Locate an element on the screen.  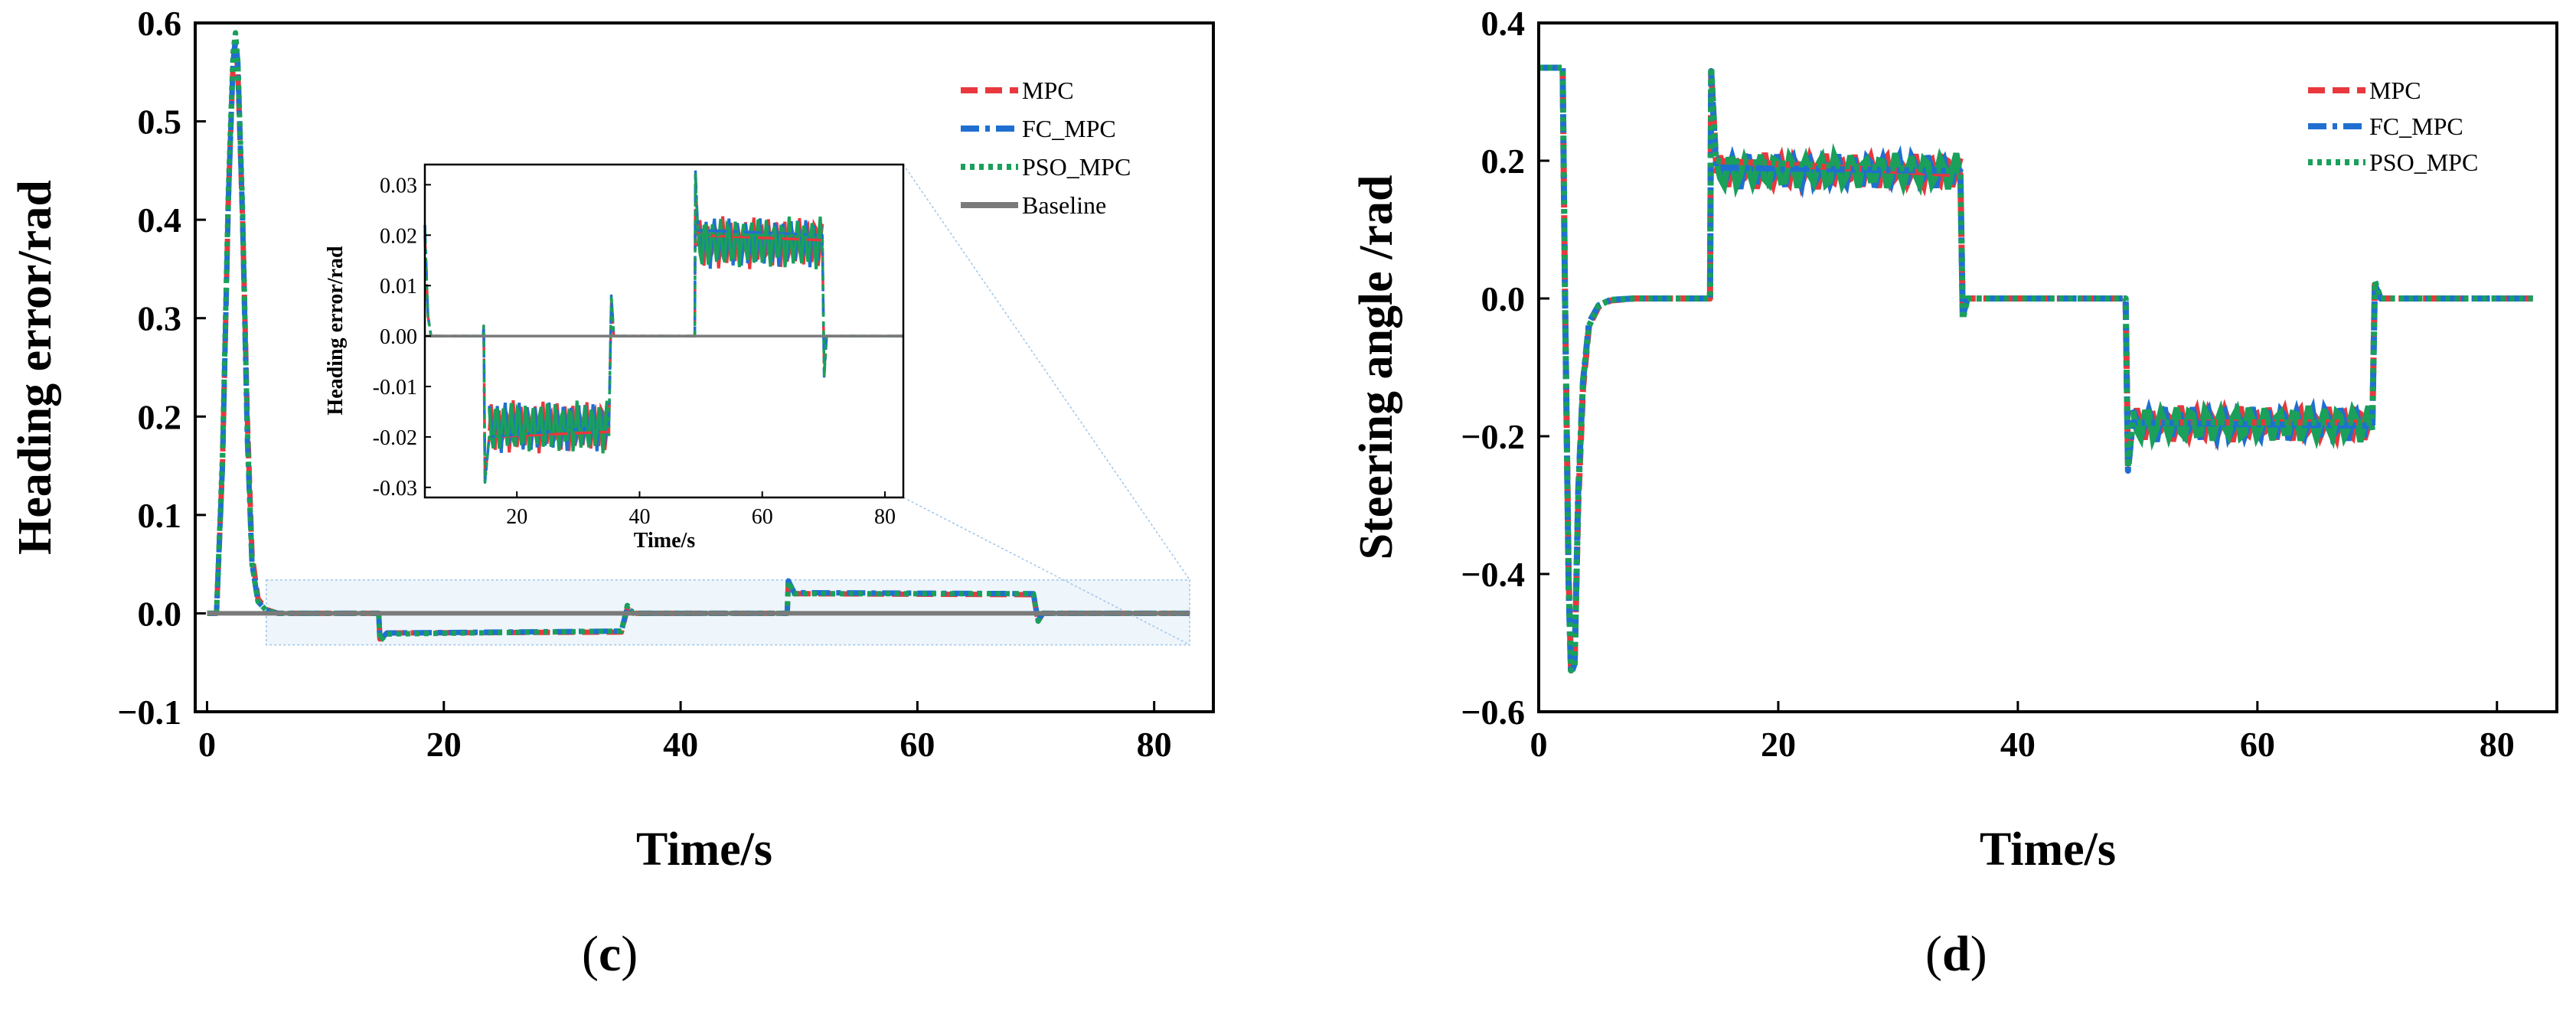
y-tick-label: -0.02 is located at coordinates (395, 438).